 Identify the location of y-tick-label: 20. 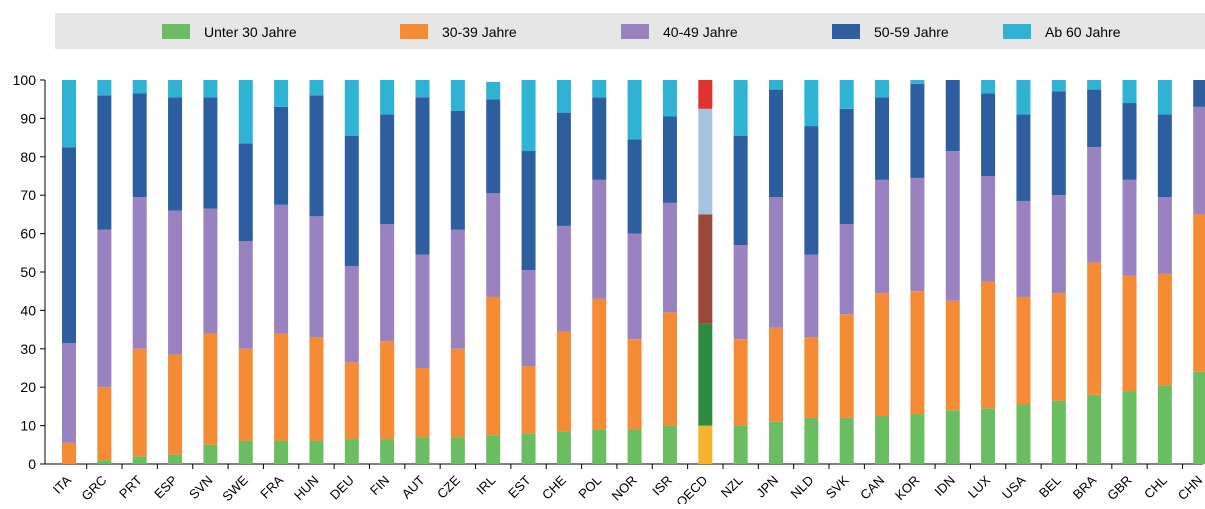
(28, 387).